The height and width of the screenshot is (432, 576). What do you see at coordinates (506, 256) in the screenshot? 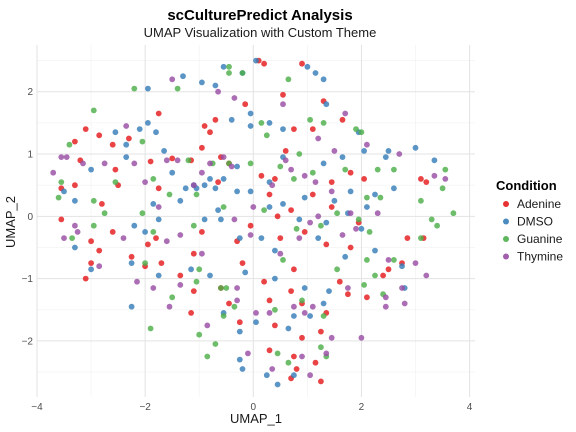
I see `legend-key-thymine` at bounding box center [506, 256].